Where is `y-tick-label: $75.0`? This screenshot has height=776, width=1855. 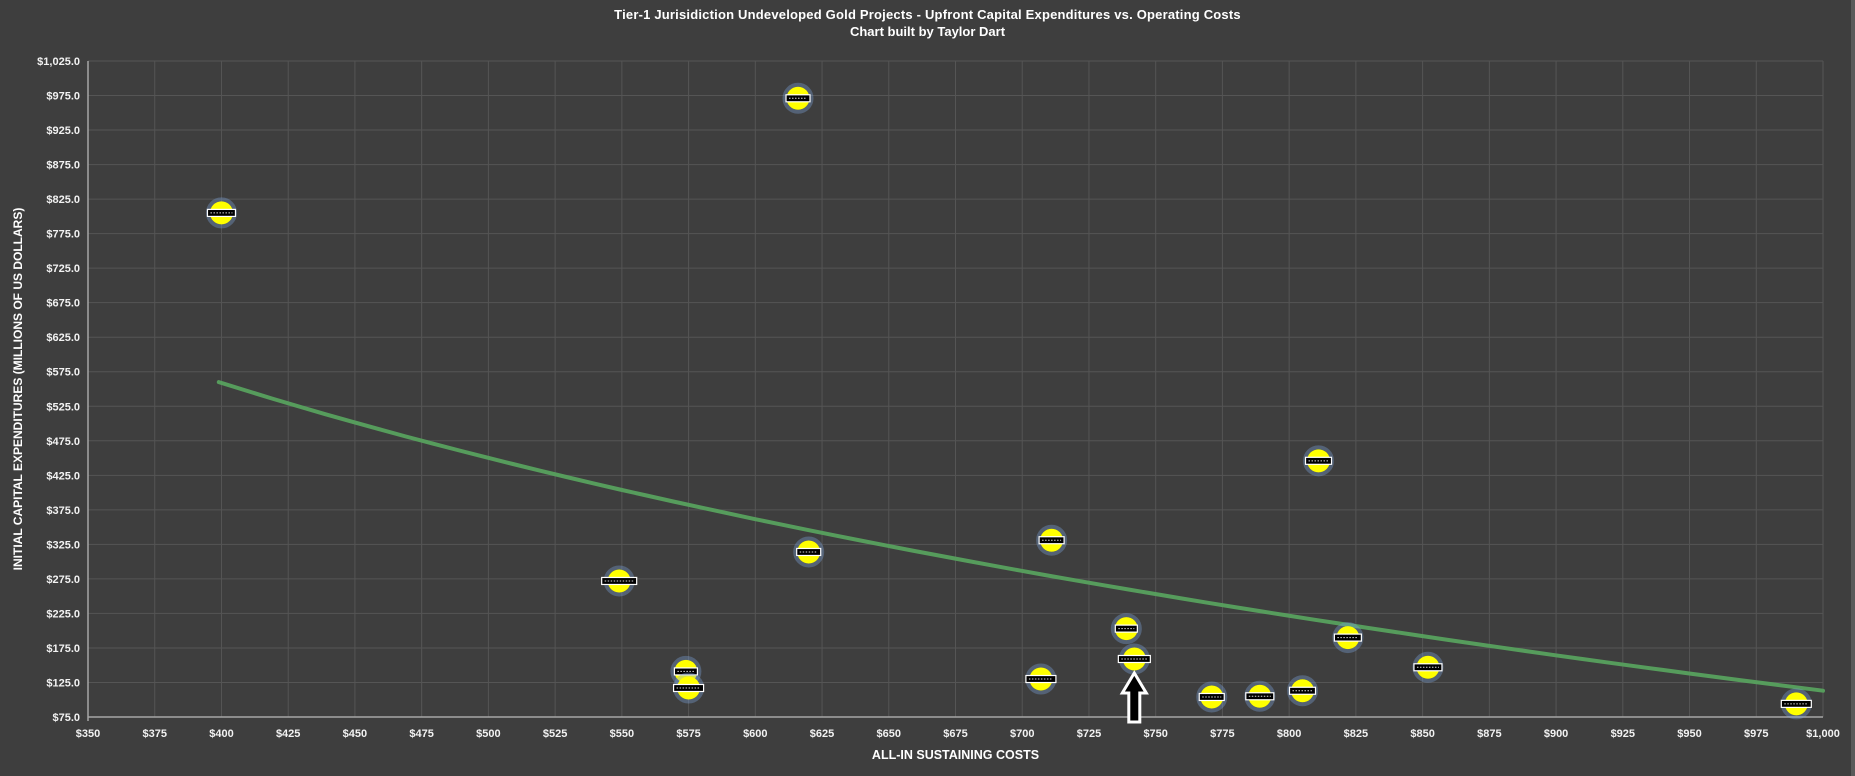
y-tick-label: $75.0 is located at coordinates (66, 718).